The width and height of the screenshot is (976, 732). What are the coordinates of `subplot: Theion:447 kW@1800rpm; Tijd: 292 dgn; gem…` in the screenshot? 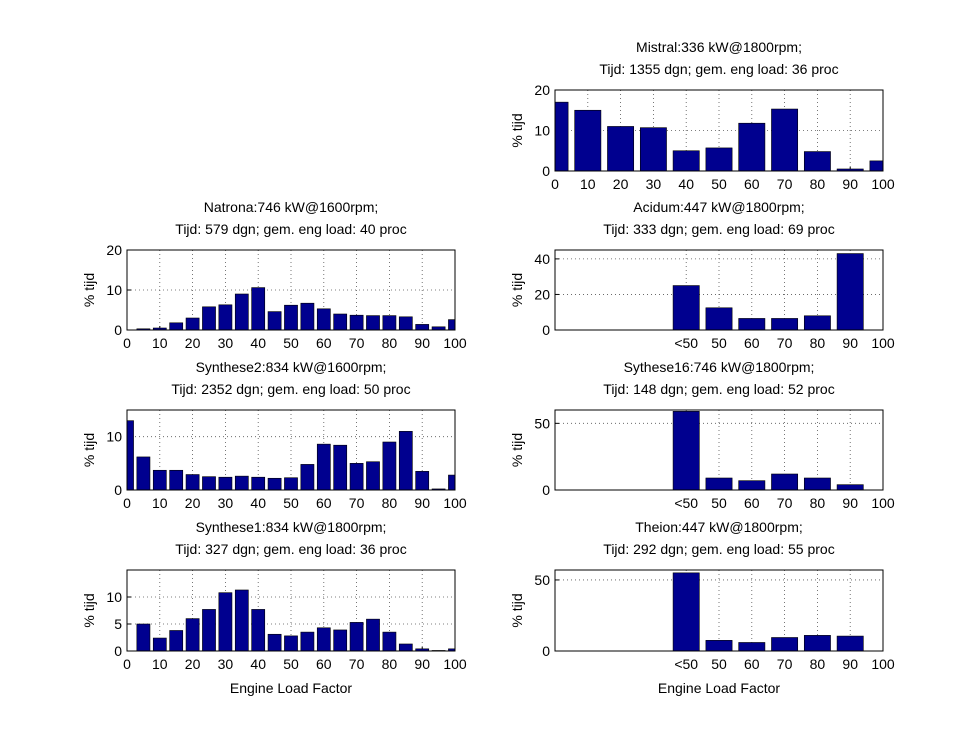 It's located at (702, 607).